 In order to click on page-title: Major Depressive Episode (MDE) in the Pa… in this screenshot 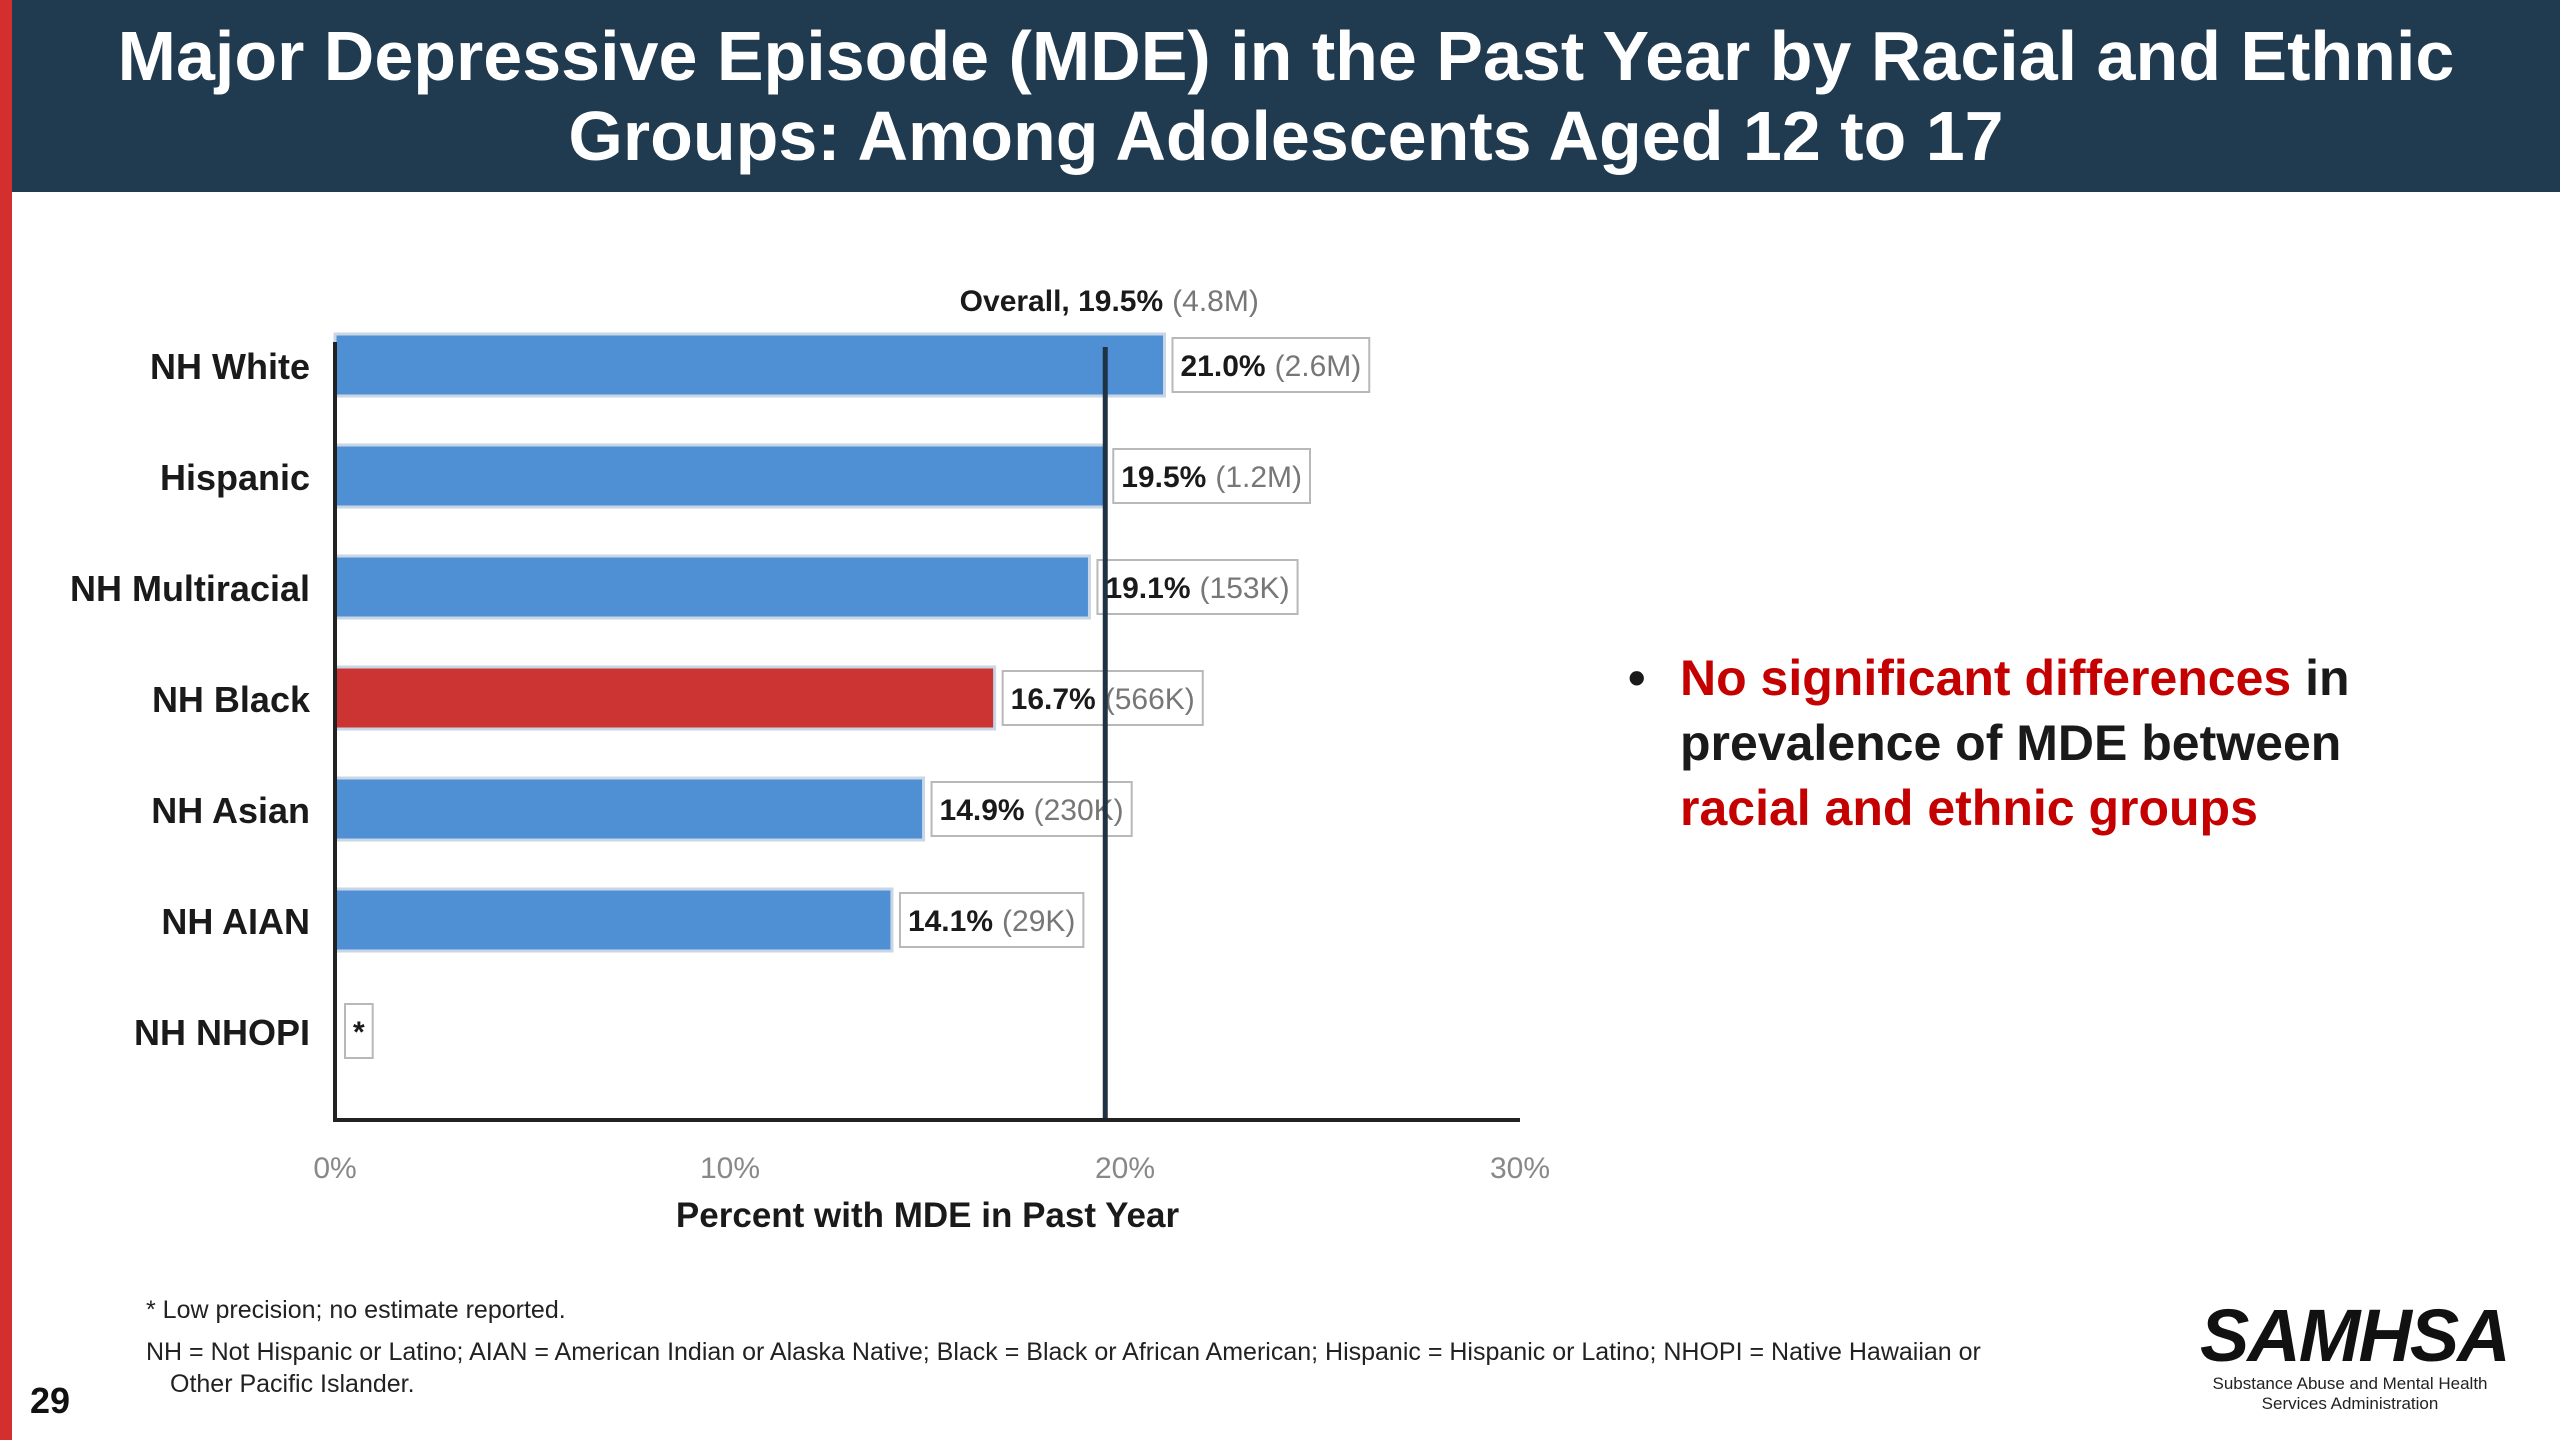, I will do `click(1286, 96)`.